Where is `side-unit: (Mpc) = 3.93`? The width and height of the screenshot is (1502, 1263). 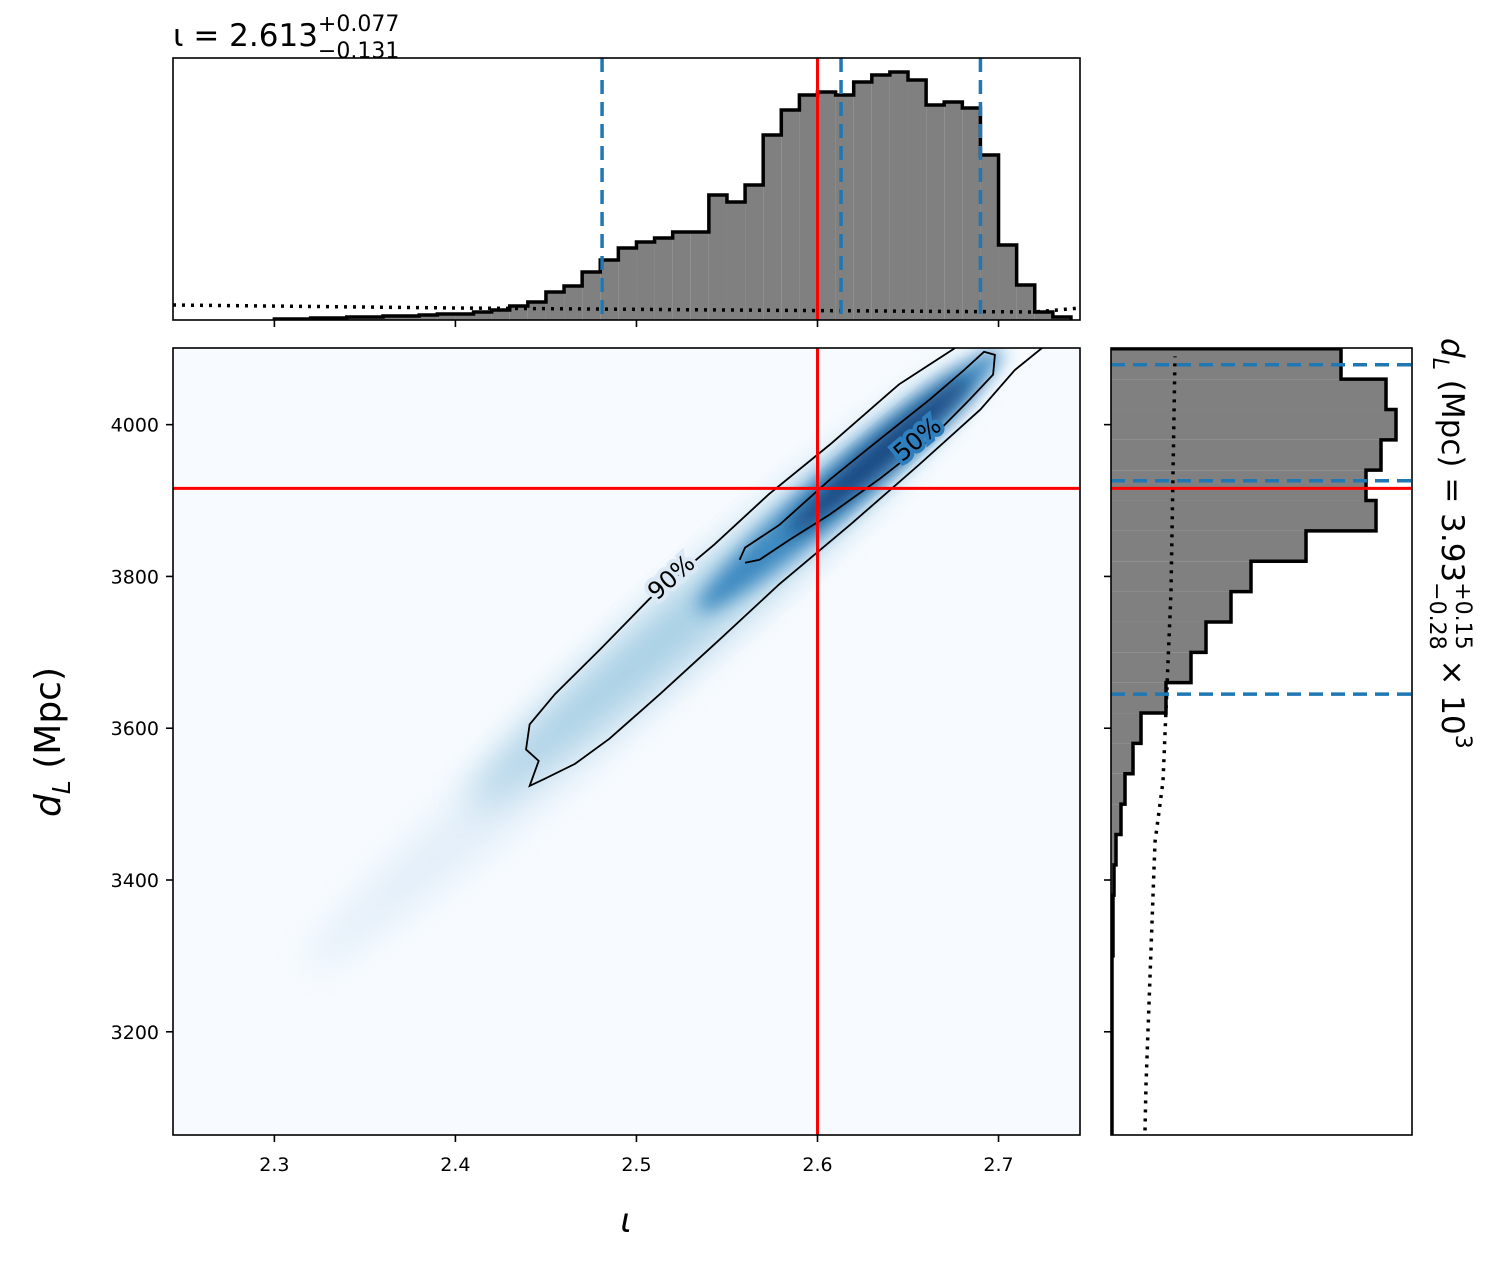
side-unit: (Mpc) = 3.93 is located at coordinates (1452, 476).